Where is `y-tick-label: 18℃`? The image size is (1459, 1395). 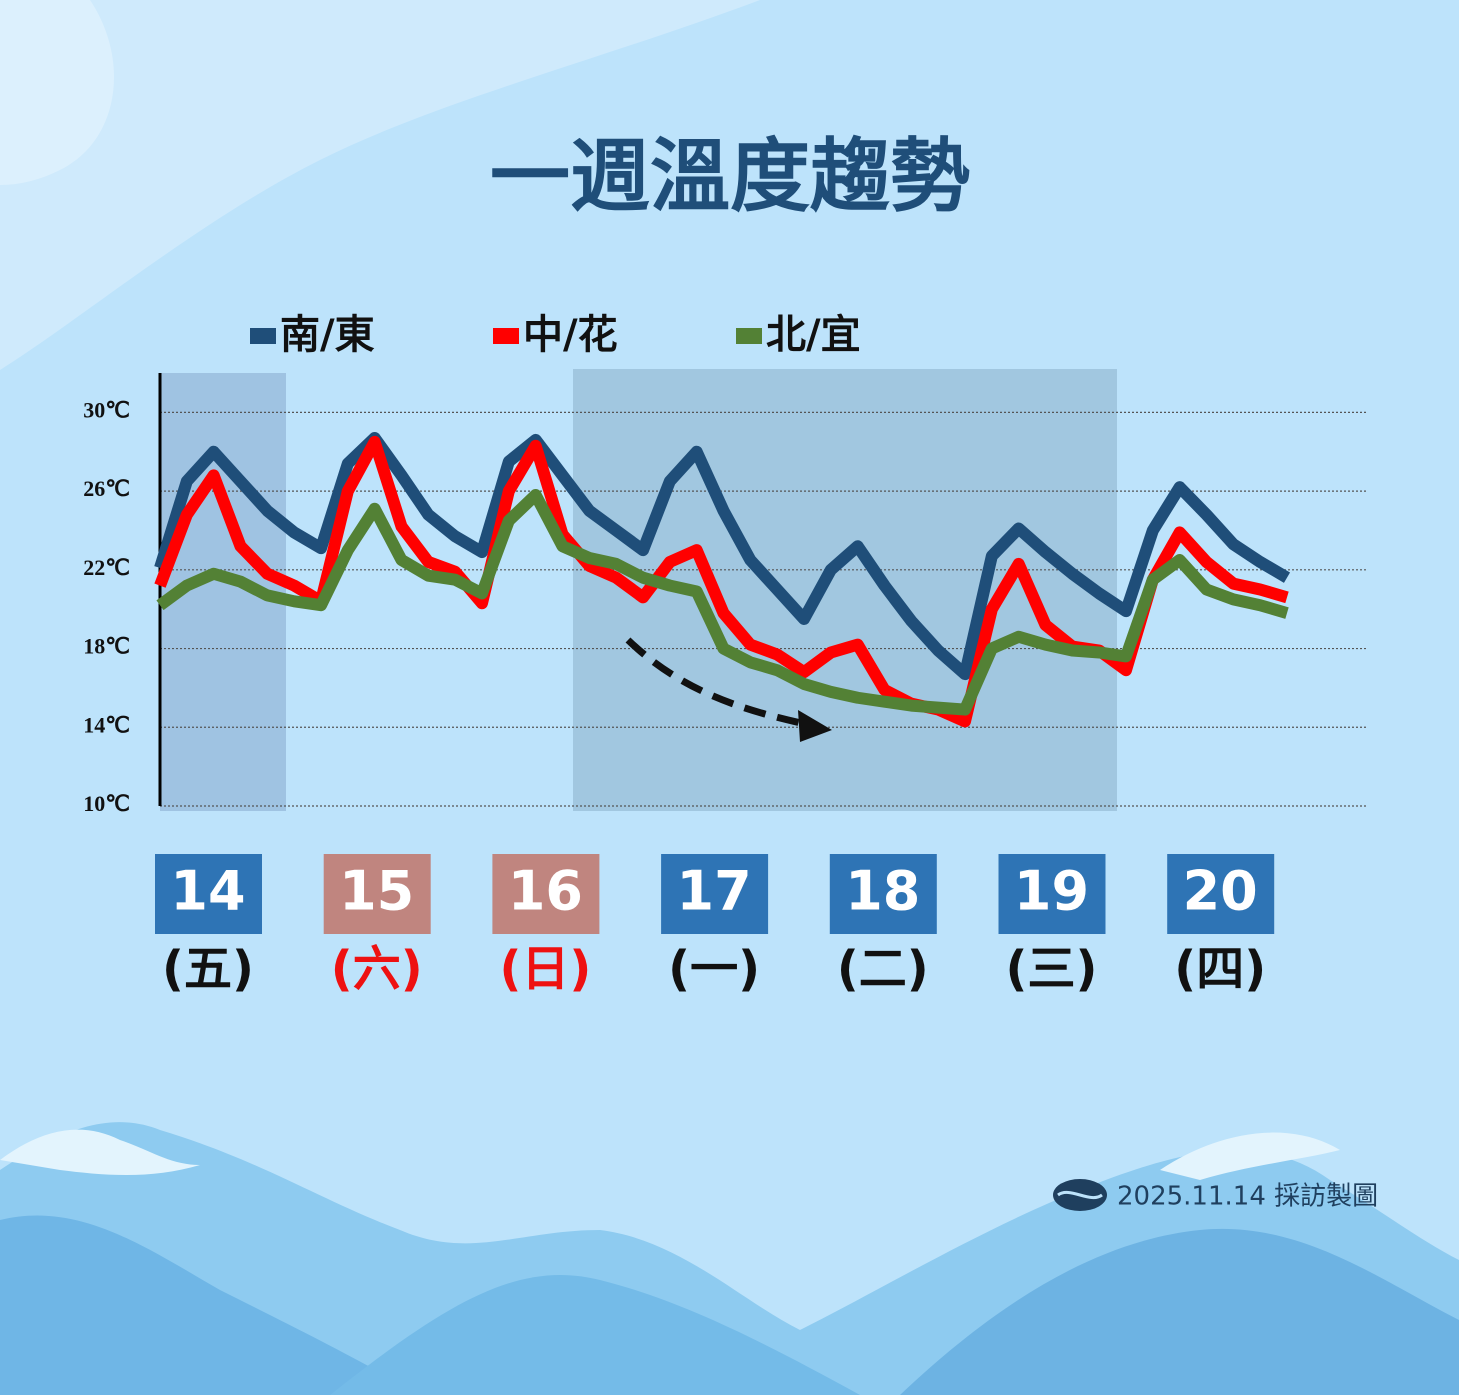 y-tick-label: 18℃ is located at coordinates (106, 646).